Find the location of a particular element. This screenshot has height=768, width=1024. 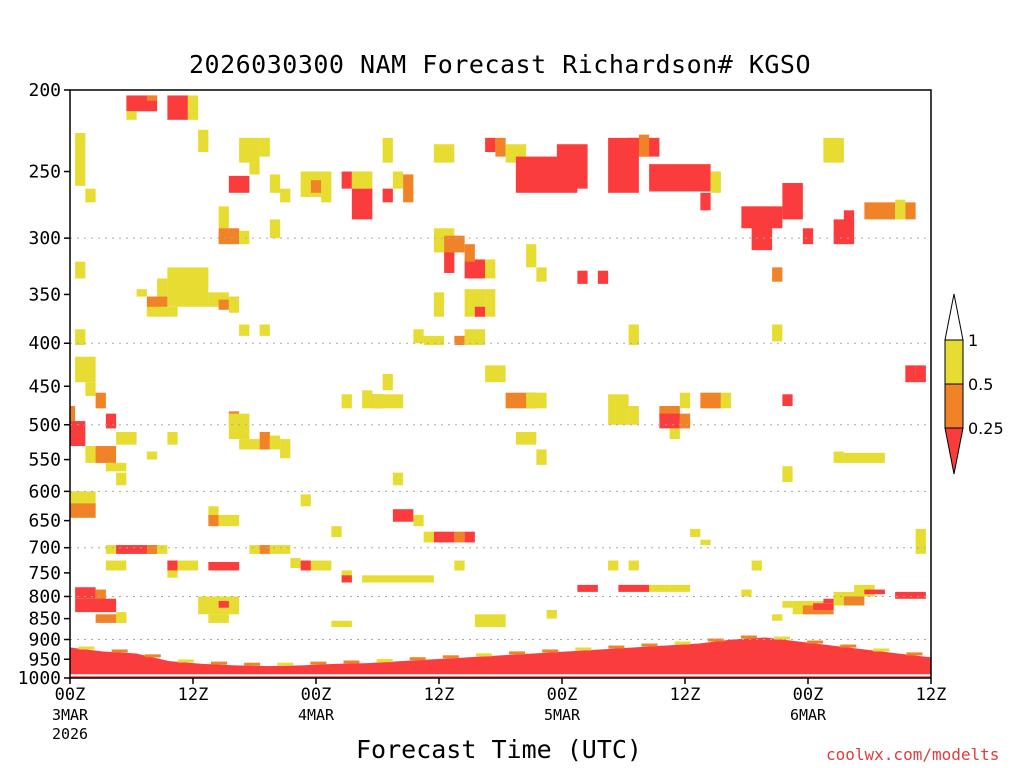

x-date-label: 3MAR is located at coordinates (70, 715).